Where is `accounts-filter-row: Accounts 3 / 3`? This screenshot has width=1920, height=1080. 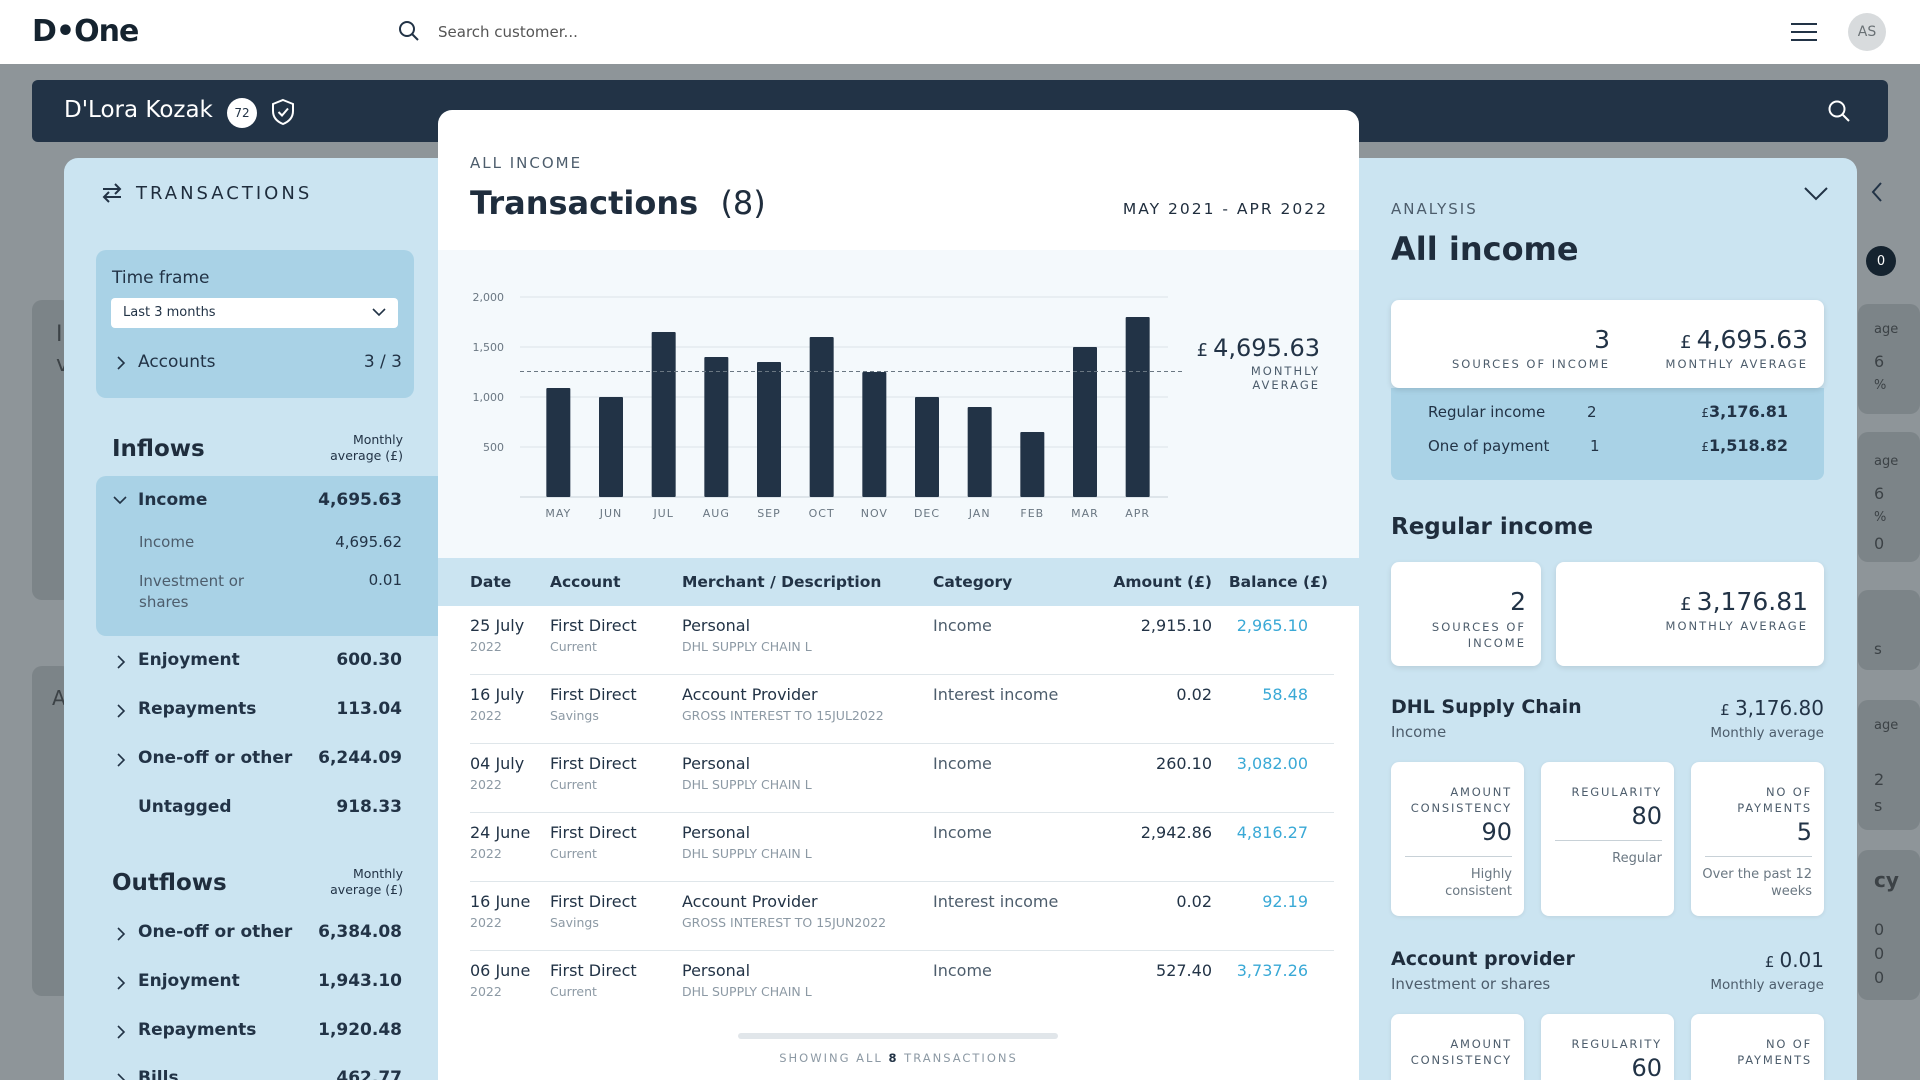
accounts-filter-row: Accounts 3 / 3 is located at coordinates (257, 363).